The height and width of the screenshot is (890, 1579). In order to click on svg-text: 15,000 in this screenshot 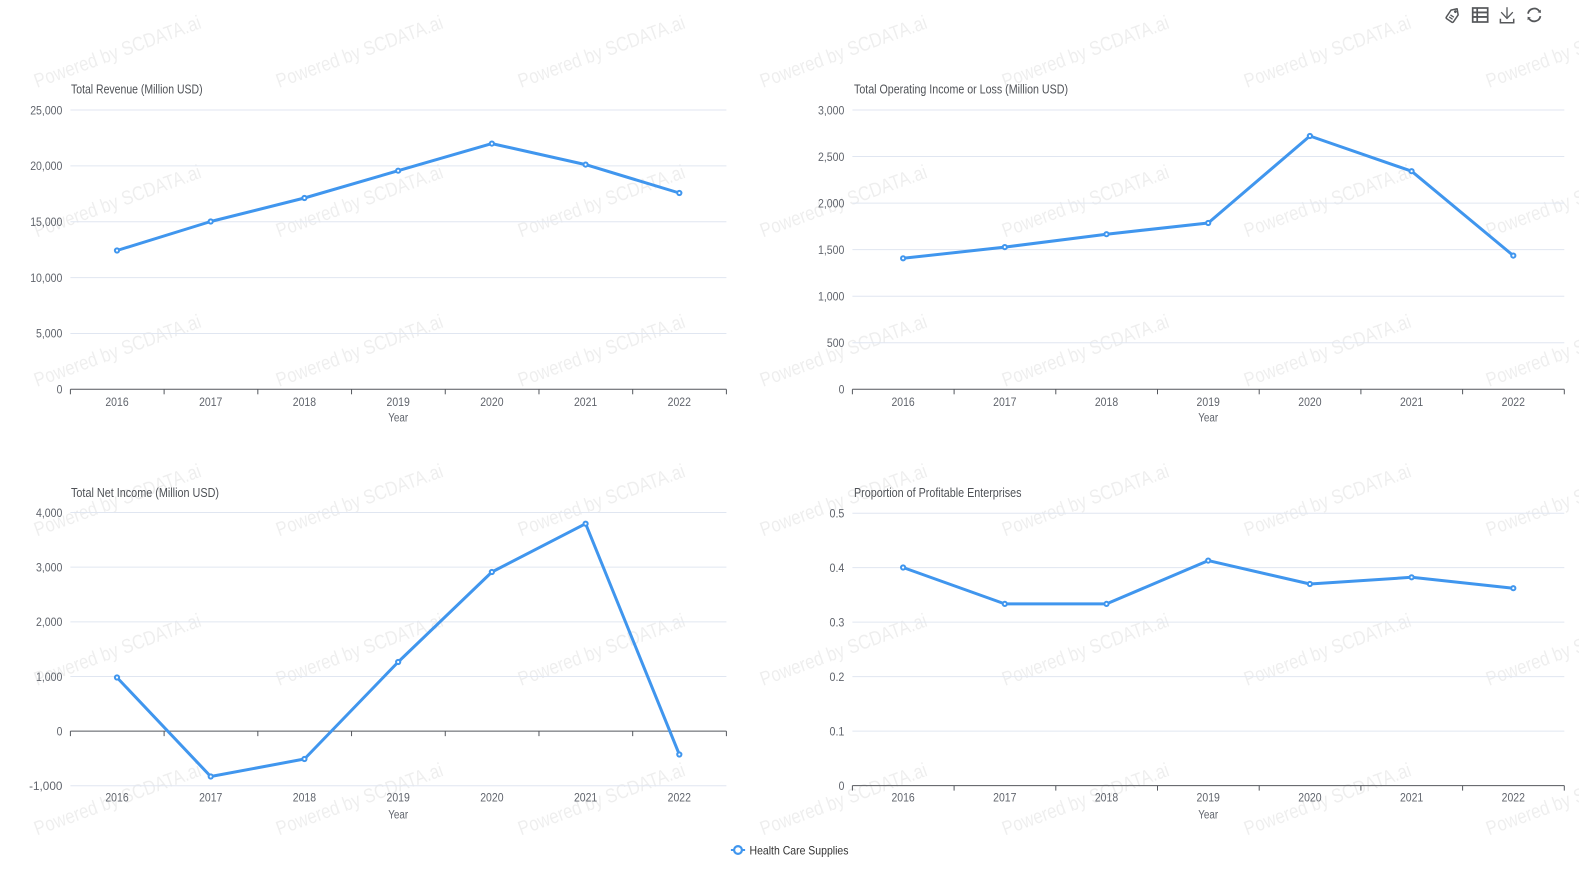, I will do `click(46, 222)`.